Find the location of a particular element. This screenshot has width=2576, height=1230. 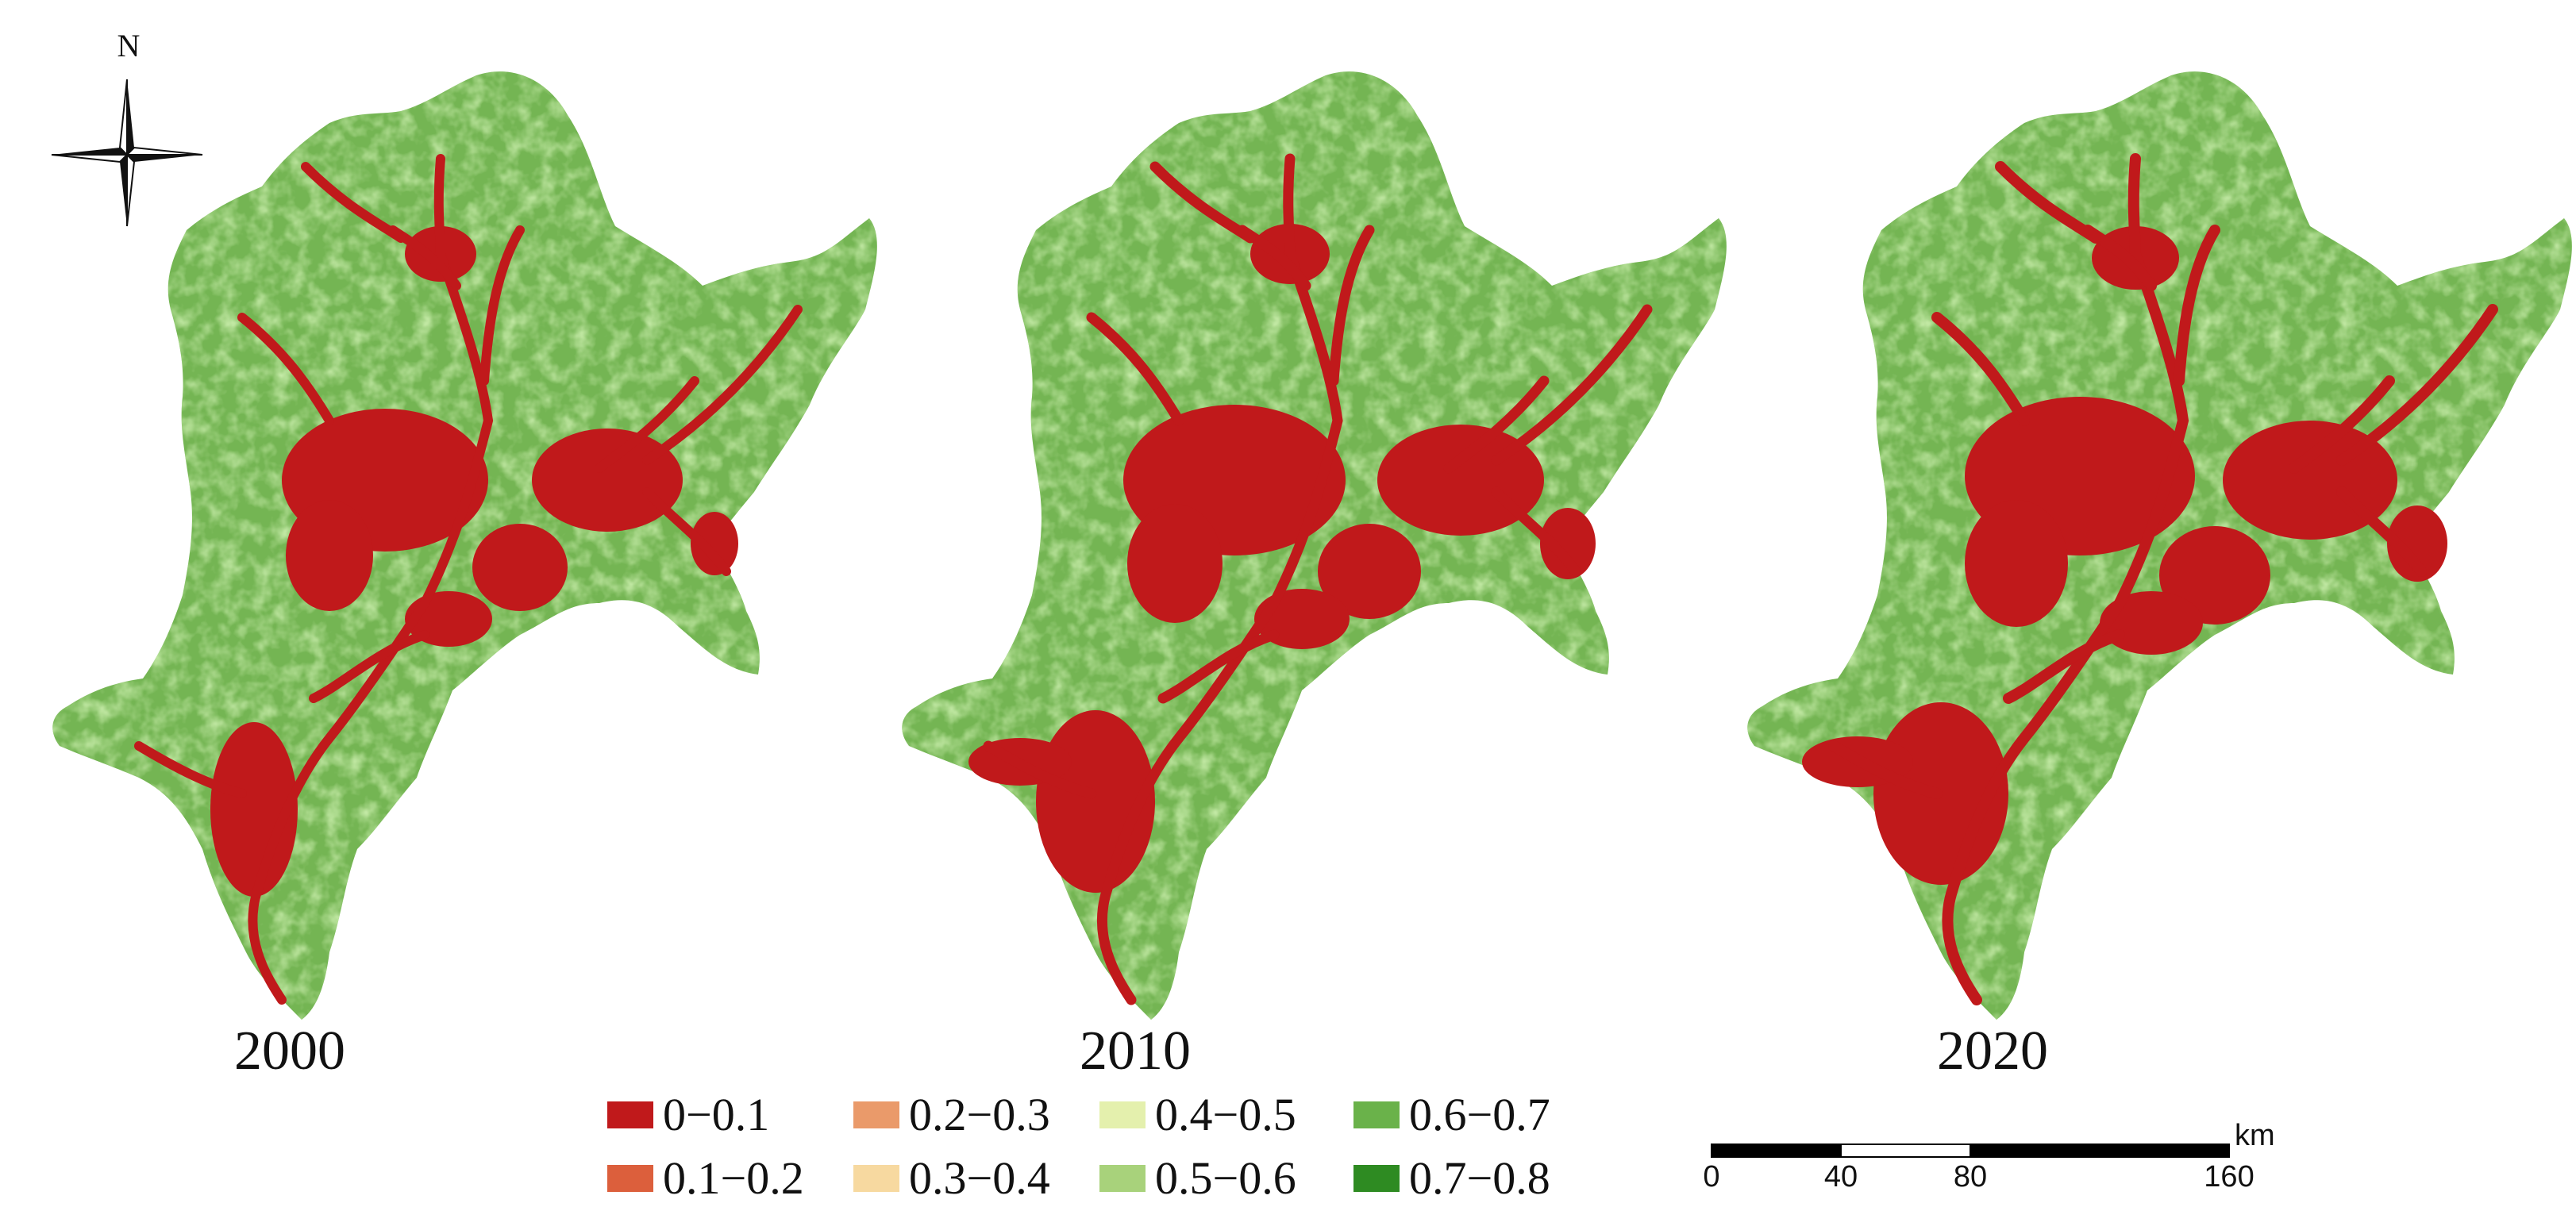

scale-bar: 0 40 80 160 km is located at coordinates (2006, 1167).